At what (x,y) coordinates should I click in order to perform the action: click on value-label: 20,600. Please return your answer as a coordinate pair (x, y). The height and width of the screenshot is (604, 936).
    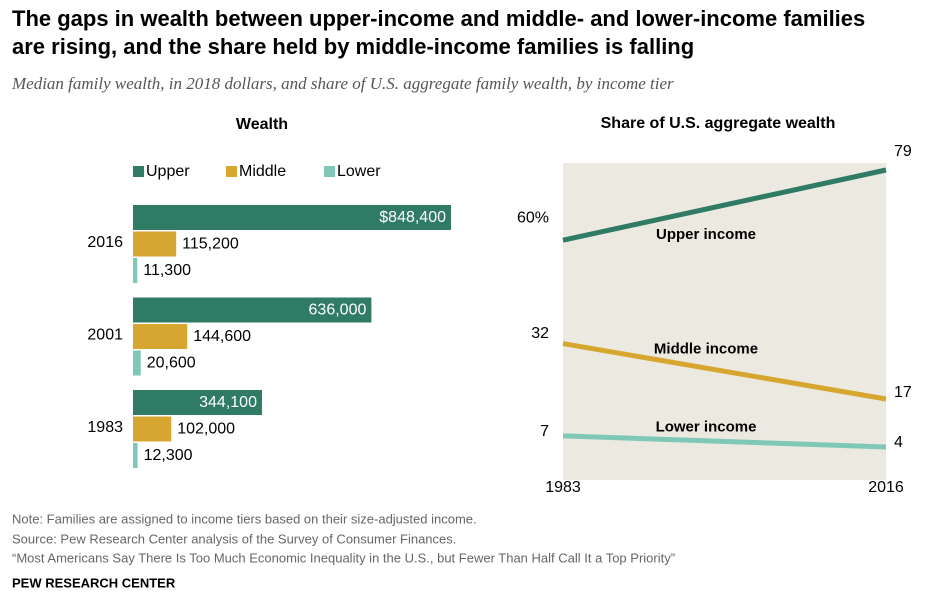
    Looking at the image, I should click on (171, 363).